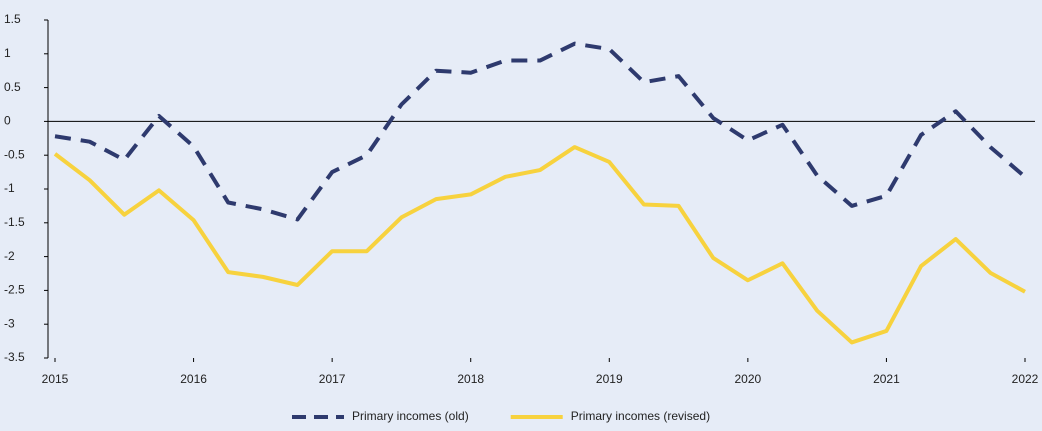 This screenshot has height=431, width=1042. What do you see at coordinates (609, 379) in the screenshot?
I see `x-tick-label: 2019` at bounding box center [609, 379].